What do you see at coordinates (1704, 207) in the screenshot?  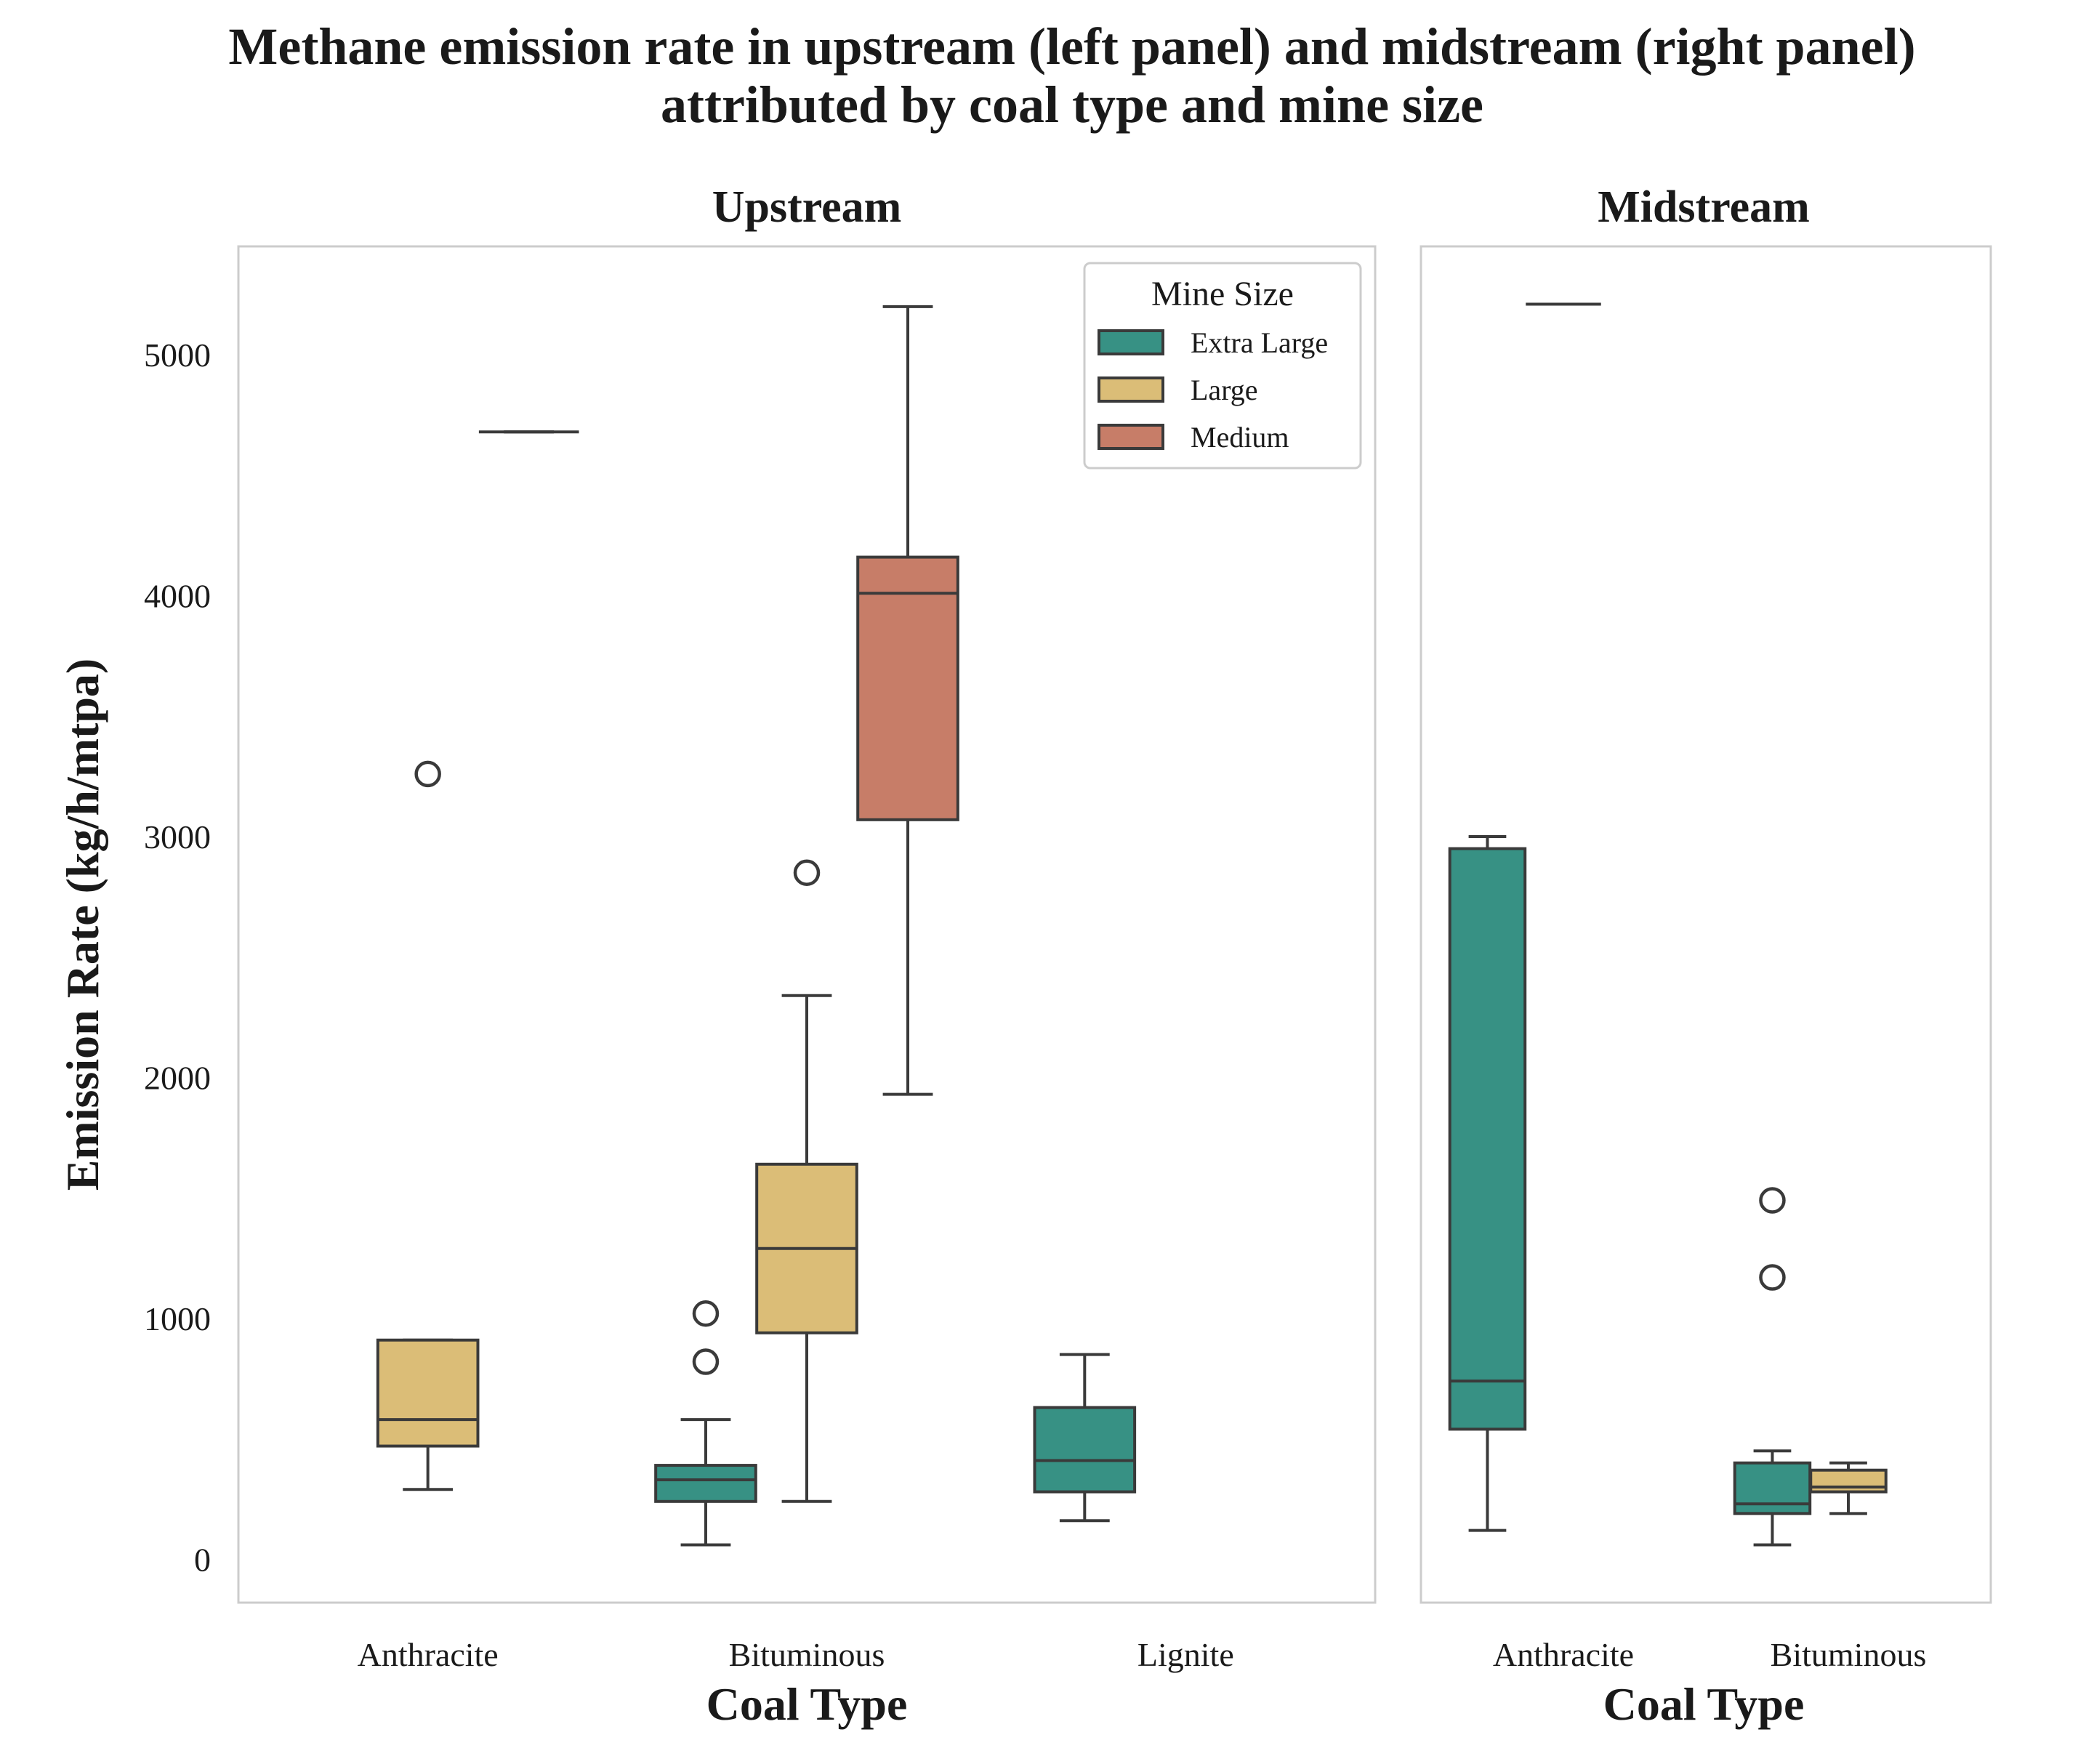 I see `panel-title-midstream: Midstream` at bounding box center [1704, 207].